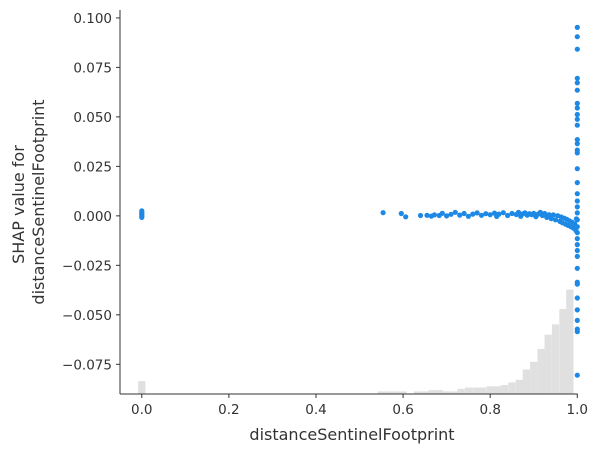  What do you see at coordinates (92, 118) in the screenshot?
I see `y-tick-label: 0.050` at bounding box center [92, 118].